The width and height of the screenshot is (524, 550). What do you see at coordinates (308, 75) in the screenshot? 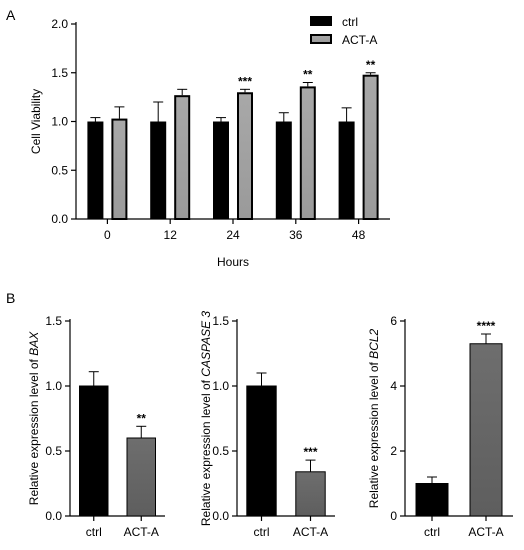
I see `chart-a-significance-3: **` at bounding box center [308, 75].